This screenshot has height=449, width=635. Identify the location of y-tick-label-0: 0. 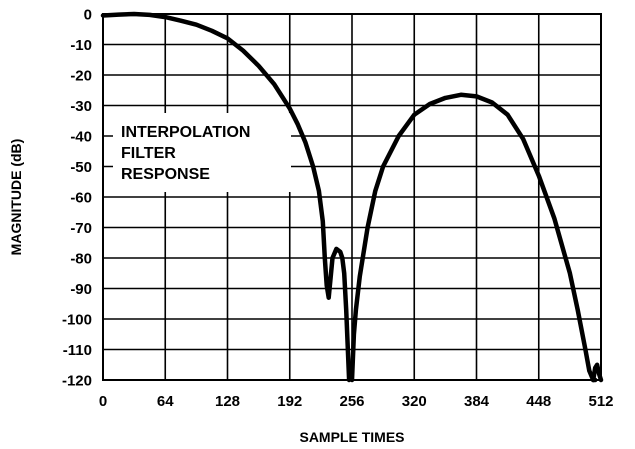
(88, 15).